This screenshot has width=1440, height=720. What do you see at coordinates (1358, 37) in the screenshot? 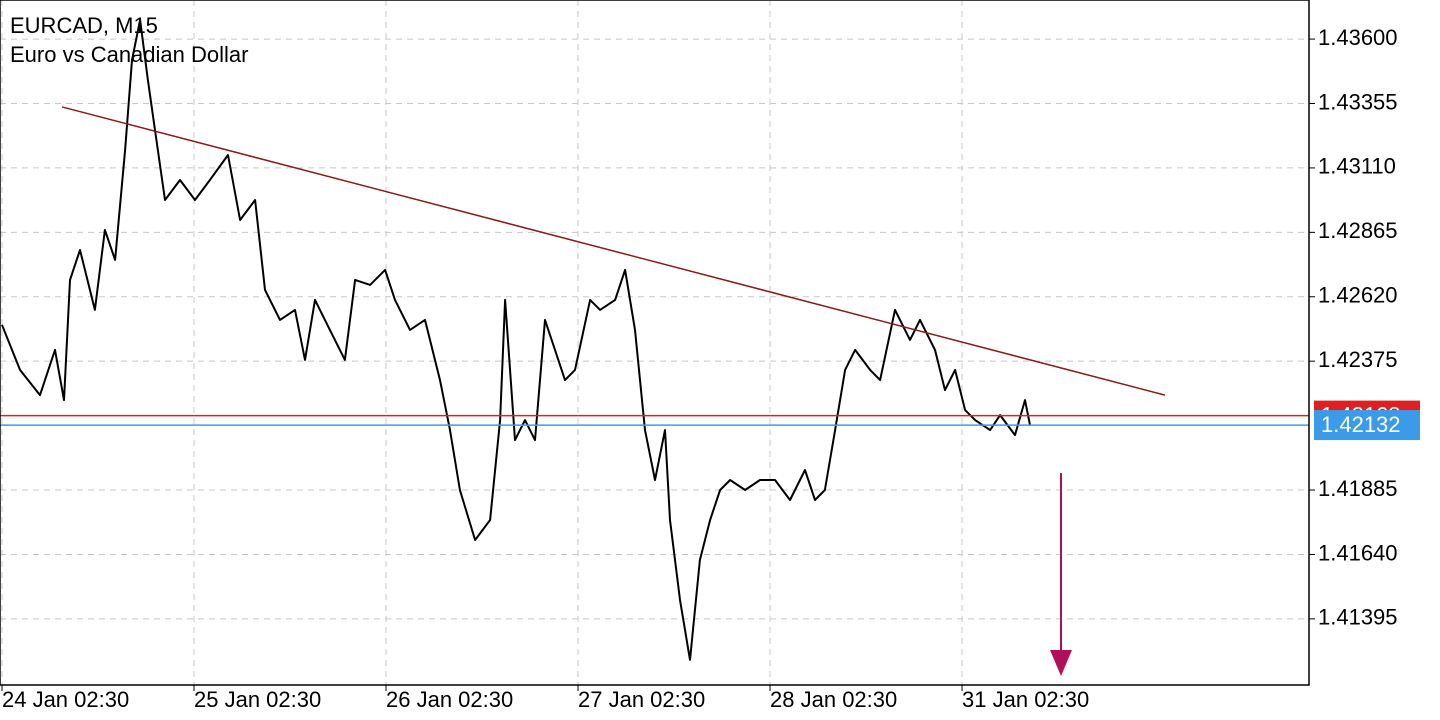
I see `y-tick-label: 1.43600` at bounding box center [1358, 37].